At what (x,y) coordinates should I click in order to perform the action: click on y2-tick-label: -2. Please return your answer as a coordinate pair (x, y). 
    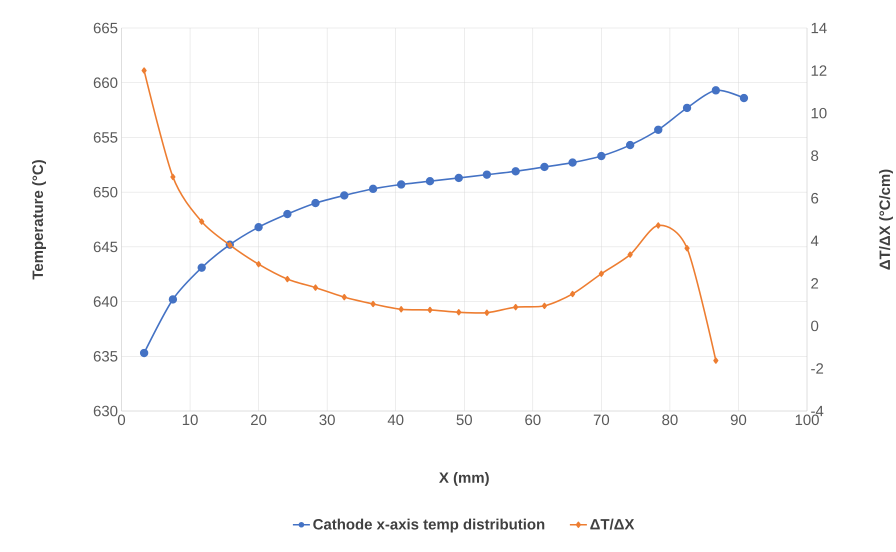
    Looking at the image, I should click on (817, 368).